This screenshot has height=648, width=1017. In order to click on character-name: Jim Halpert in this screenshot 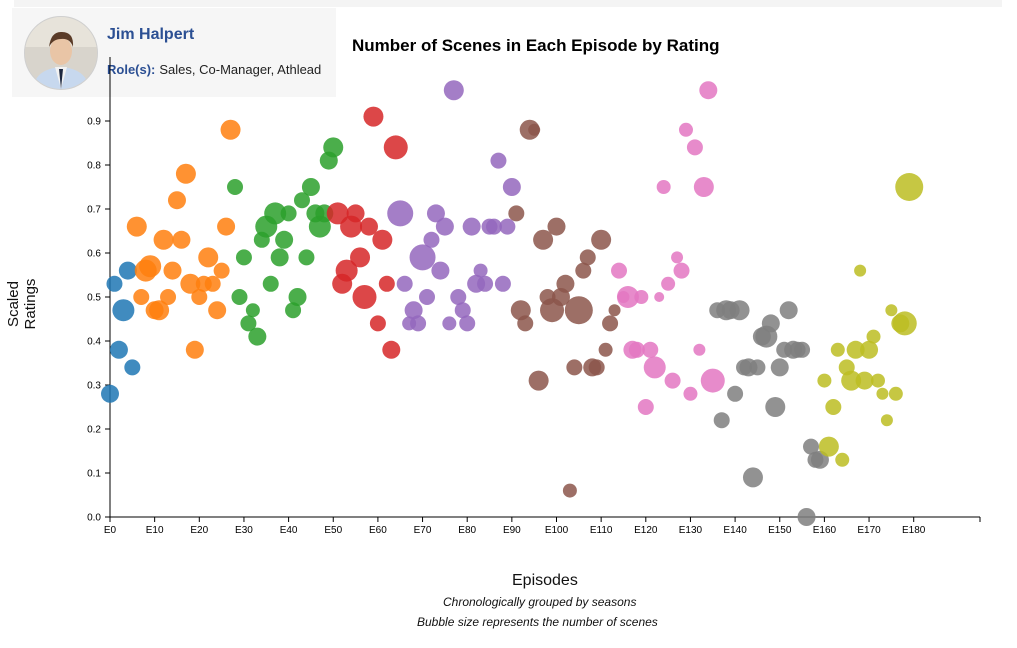, I will do `click(151, 34)`.